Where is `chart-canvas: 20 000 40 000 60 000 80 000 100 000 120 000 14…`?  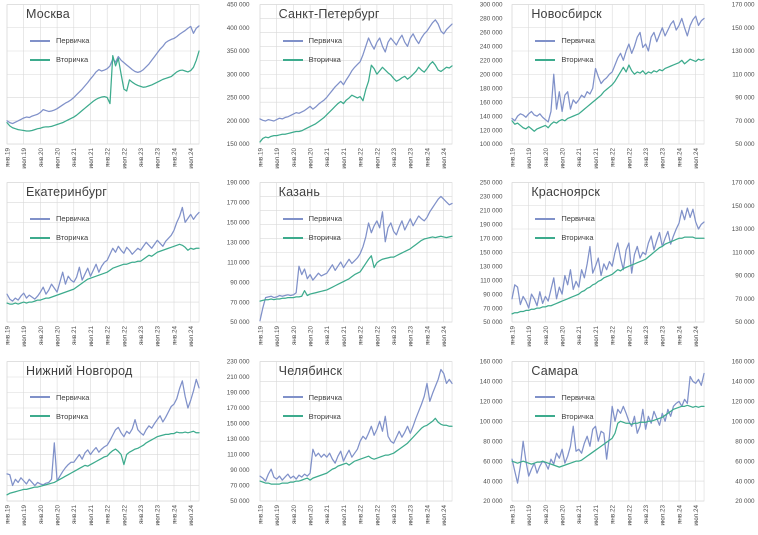
chart-canvas: 20 000 40 000 60 000 80 000 100 000 120 000 14… is located at coordinates (633, 441).